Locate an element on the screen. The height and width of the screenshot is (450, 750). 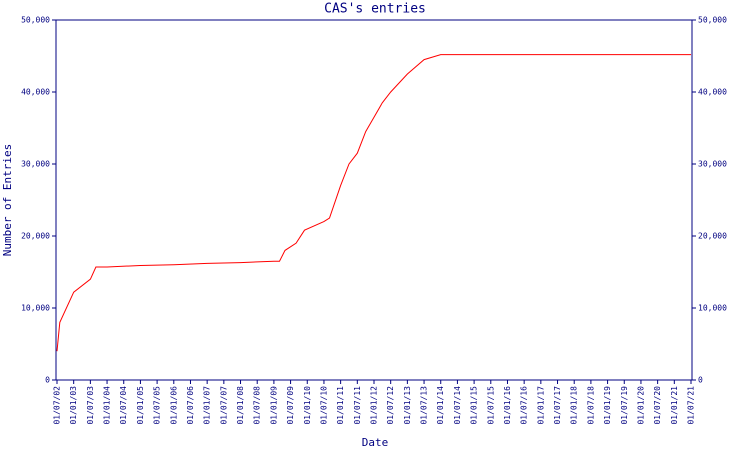
x-tick-label: 01/07/14 is located at coordinates (457, 405).